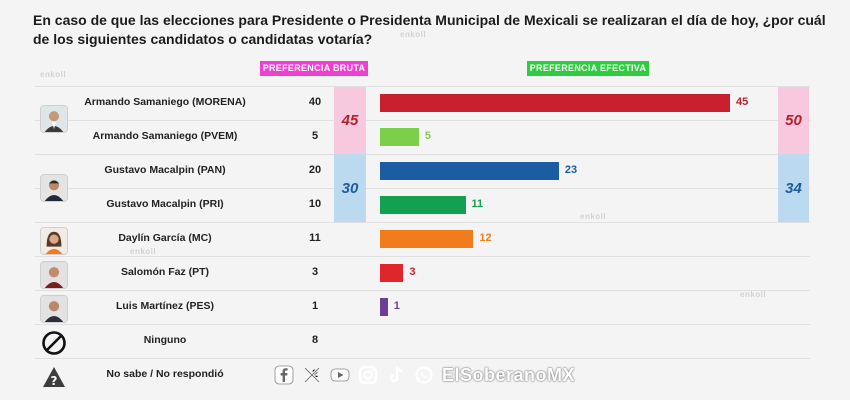  What do you see at coordinates (165, 238) in the screenshot?
I see `candidate-label: Daylín García (MC)` at bounding box center [165, 238].